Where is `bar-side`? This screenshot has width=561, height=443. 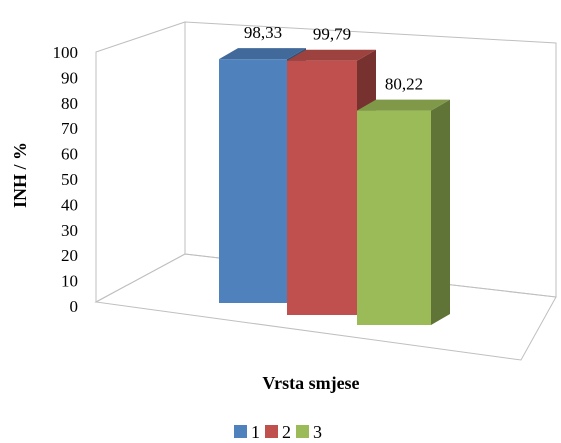 bar-side is located at coordinates (440, 212).